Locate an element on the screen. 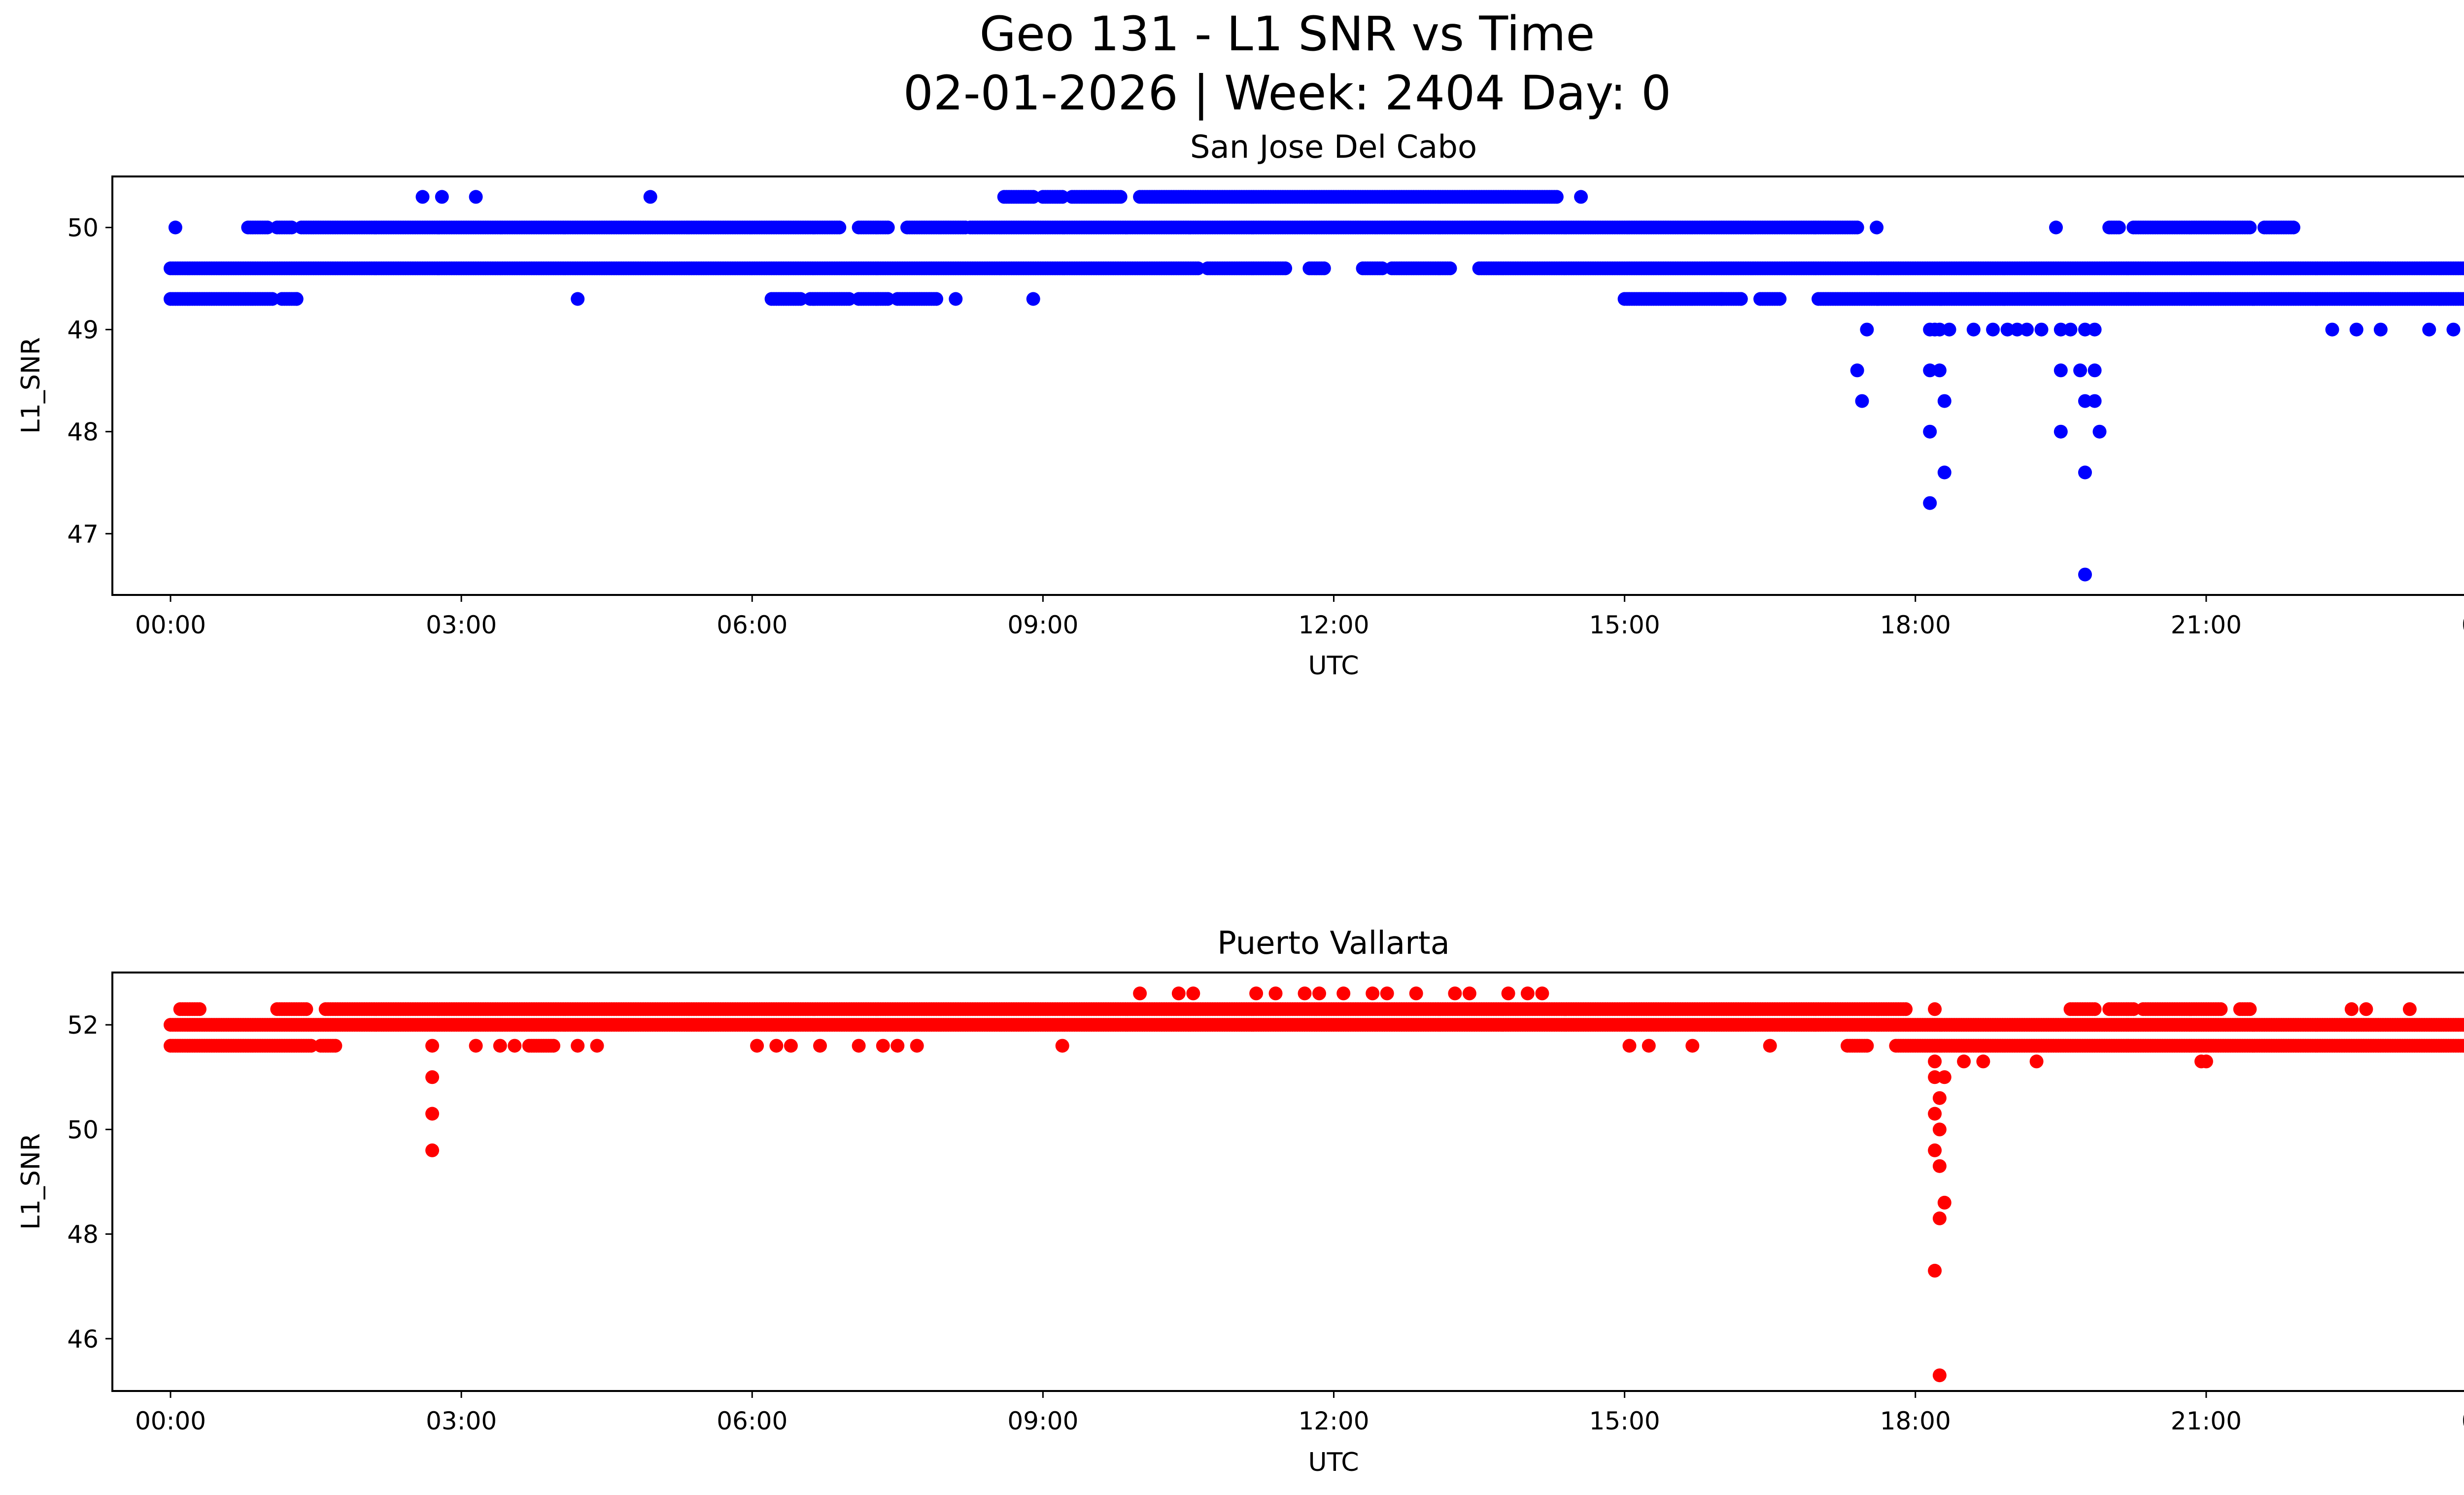 The width and height of the screenshot is (2464, 1495). x-tick-label-puerto-vallarta: 03:00 is located at coordinates (461, 1421).